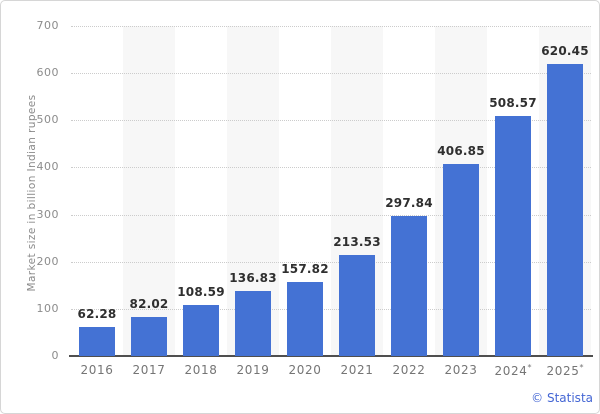 The height and width of the screenshot is (414, 600). I want to click on x-category-label: 2017, so click(149, 370).